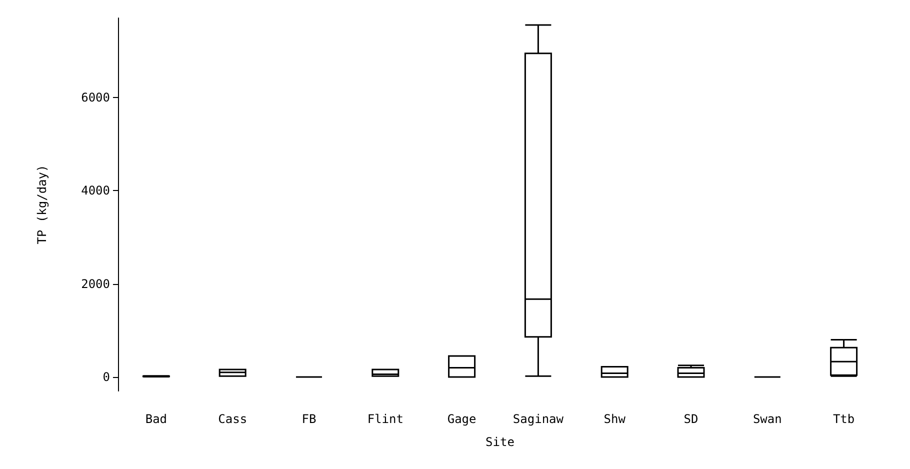  What do you see at coordinates (106, 377) in the screenshot?
I see `y-tick-label: 0` at bounding box center [106, 377].